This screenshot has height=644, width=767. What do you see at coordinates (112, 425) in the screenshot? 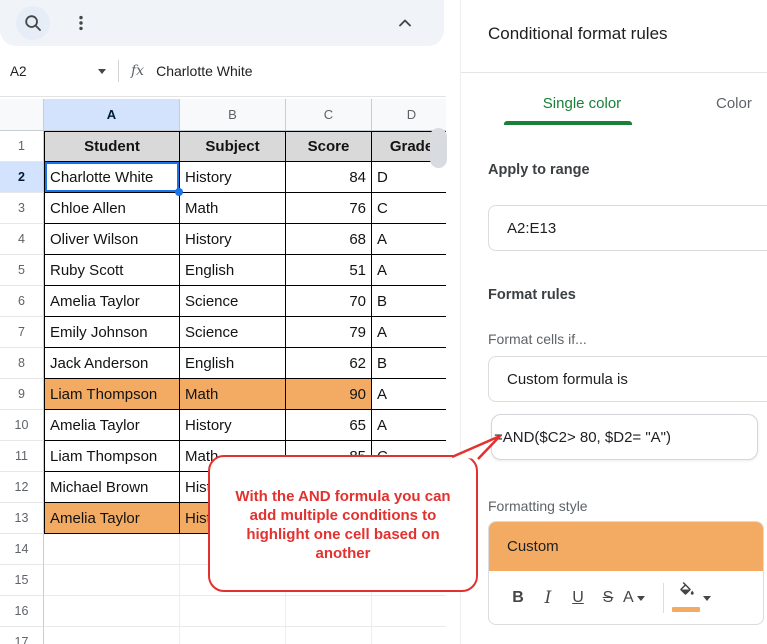
I see `cell-A10: Amelia Taylor` at bounding box center [112, 425].